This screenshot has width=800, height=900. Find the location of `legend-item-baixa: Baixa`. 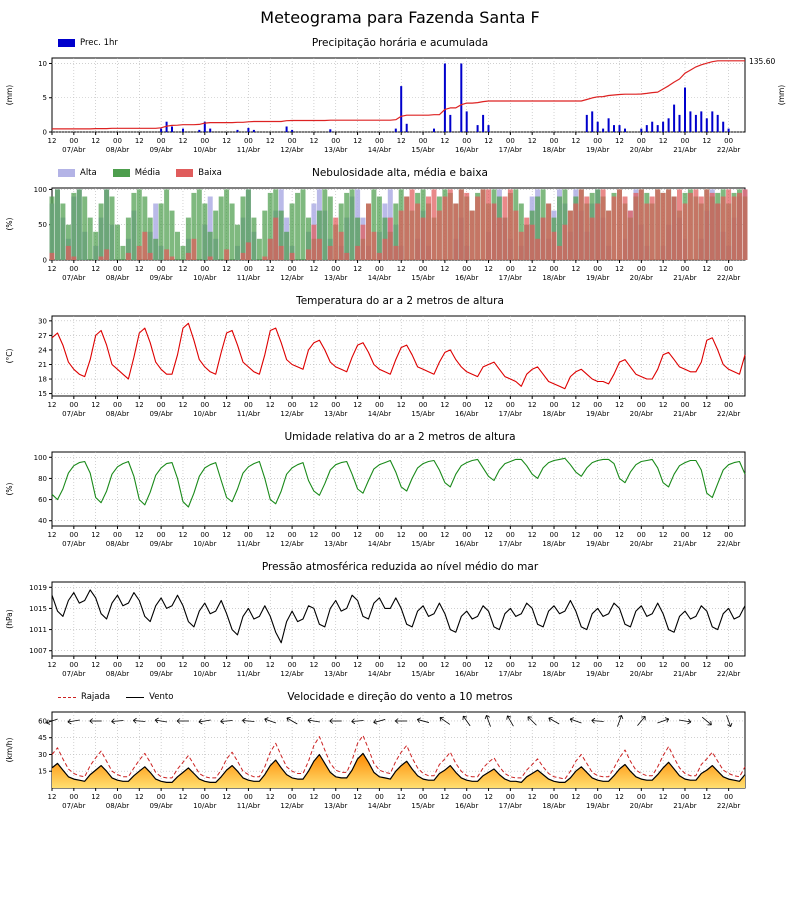

legend-item-baixa: Baixa is located at coordinates (199, 173).